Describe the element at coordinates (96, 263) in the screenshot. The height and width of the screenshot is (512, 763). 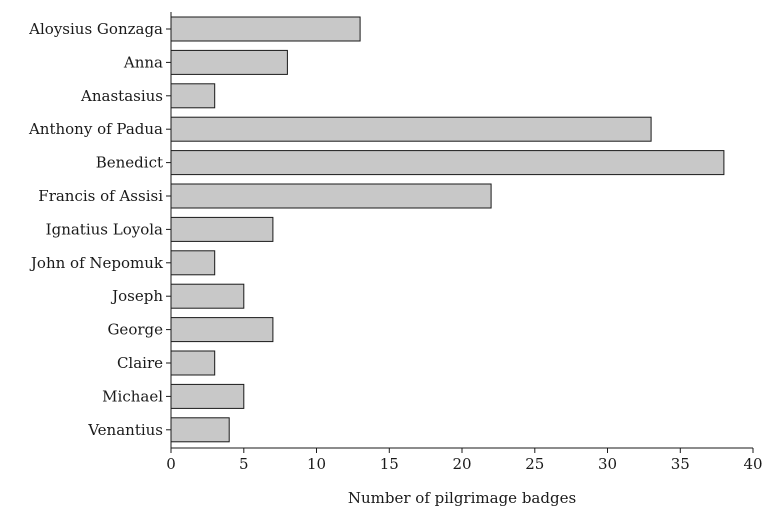
I see `category-label: John of Nepomuk` at that location.